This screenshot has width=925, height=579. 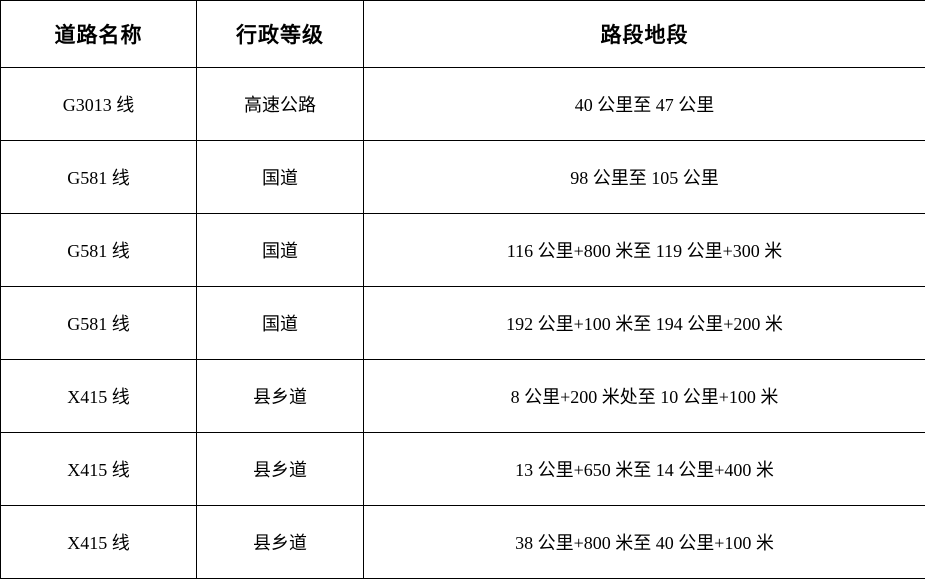 I want to click on road-section-cell: 192 公里+100 米至 194 公里+200 米, so click(x=644, y=323).